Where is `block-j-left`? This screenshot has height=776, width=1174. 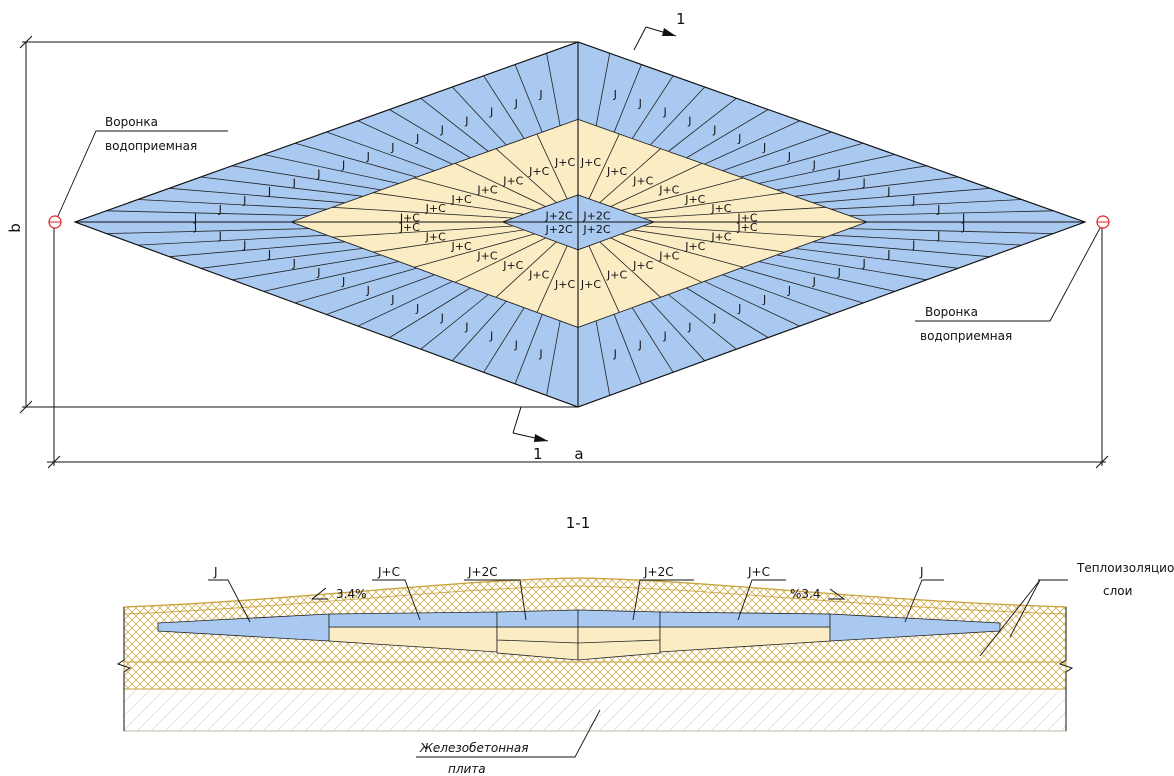
block-j-left is located at coordinates (243, 627).